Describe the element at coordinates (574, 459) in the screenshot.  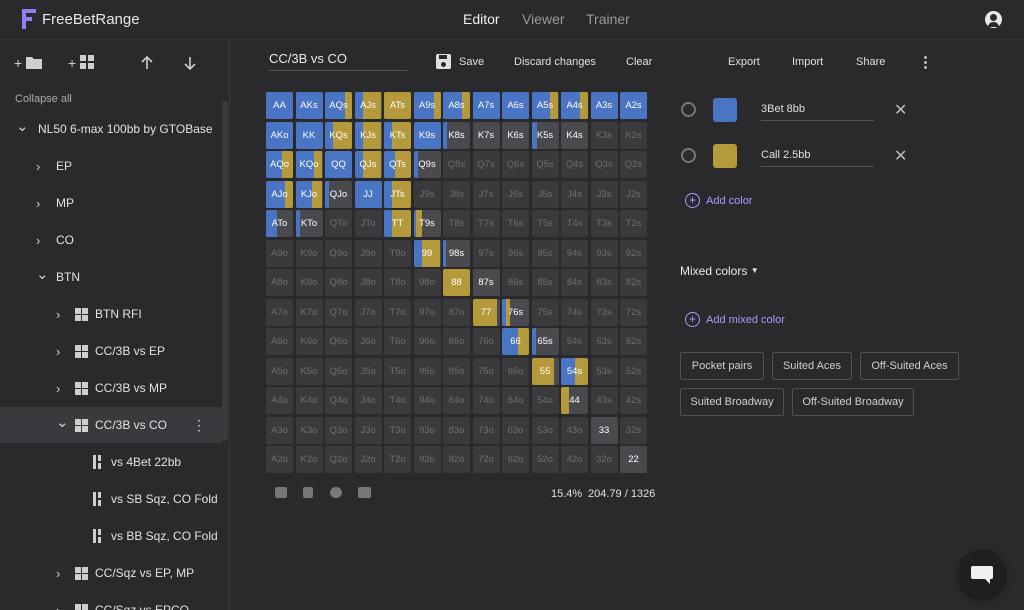
I see `hand-cell: 42o` at that location.